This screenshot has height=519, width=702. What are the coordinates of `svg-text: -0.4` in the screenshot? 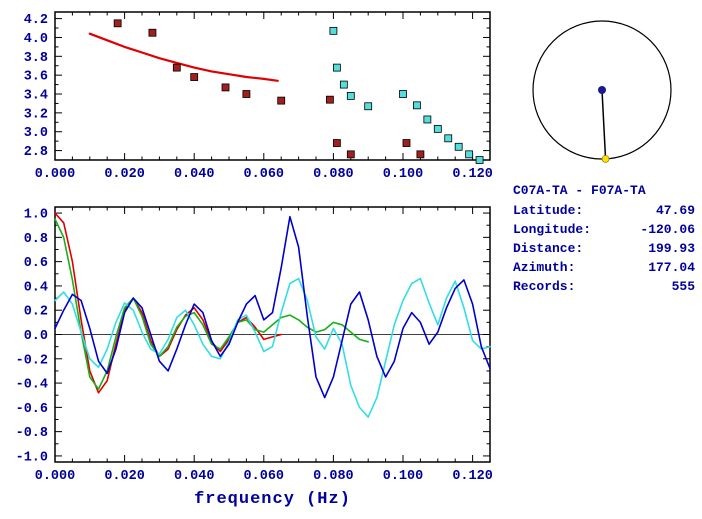 It's located at (32, 385).